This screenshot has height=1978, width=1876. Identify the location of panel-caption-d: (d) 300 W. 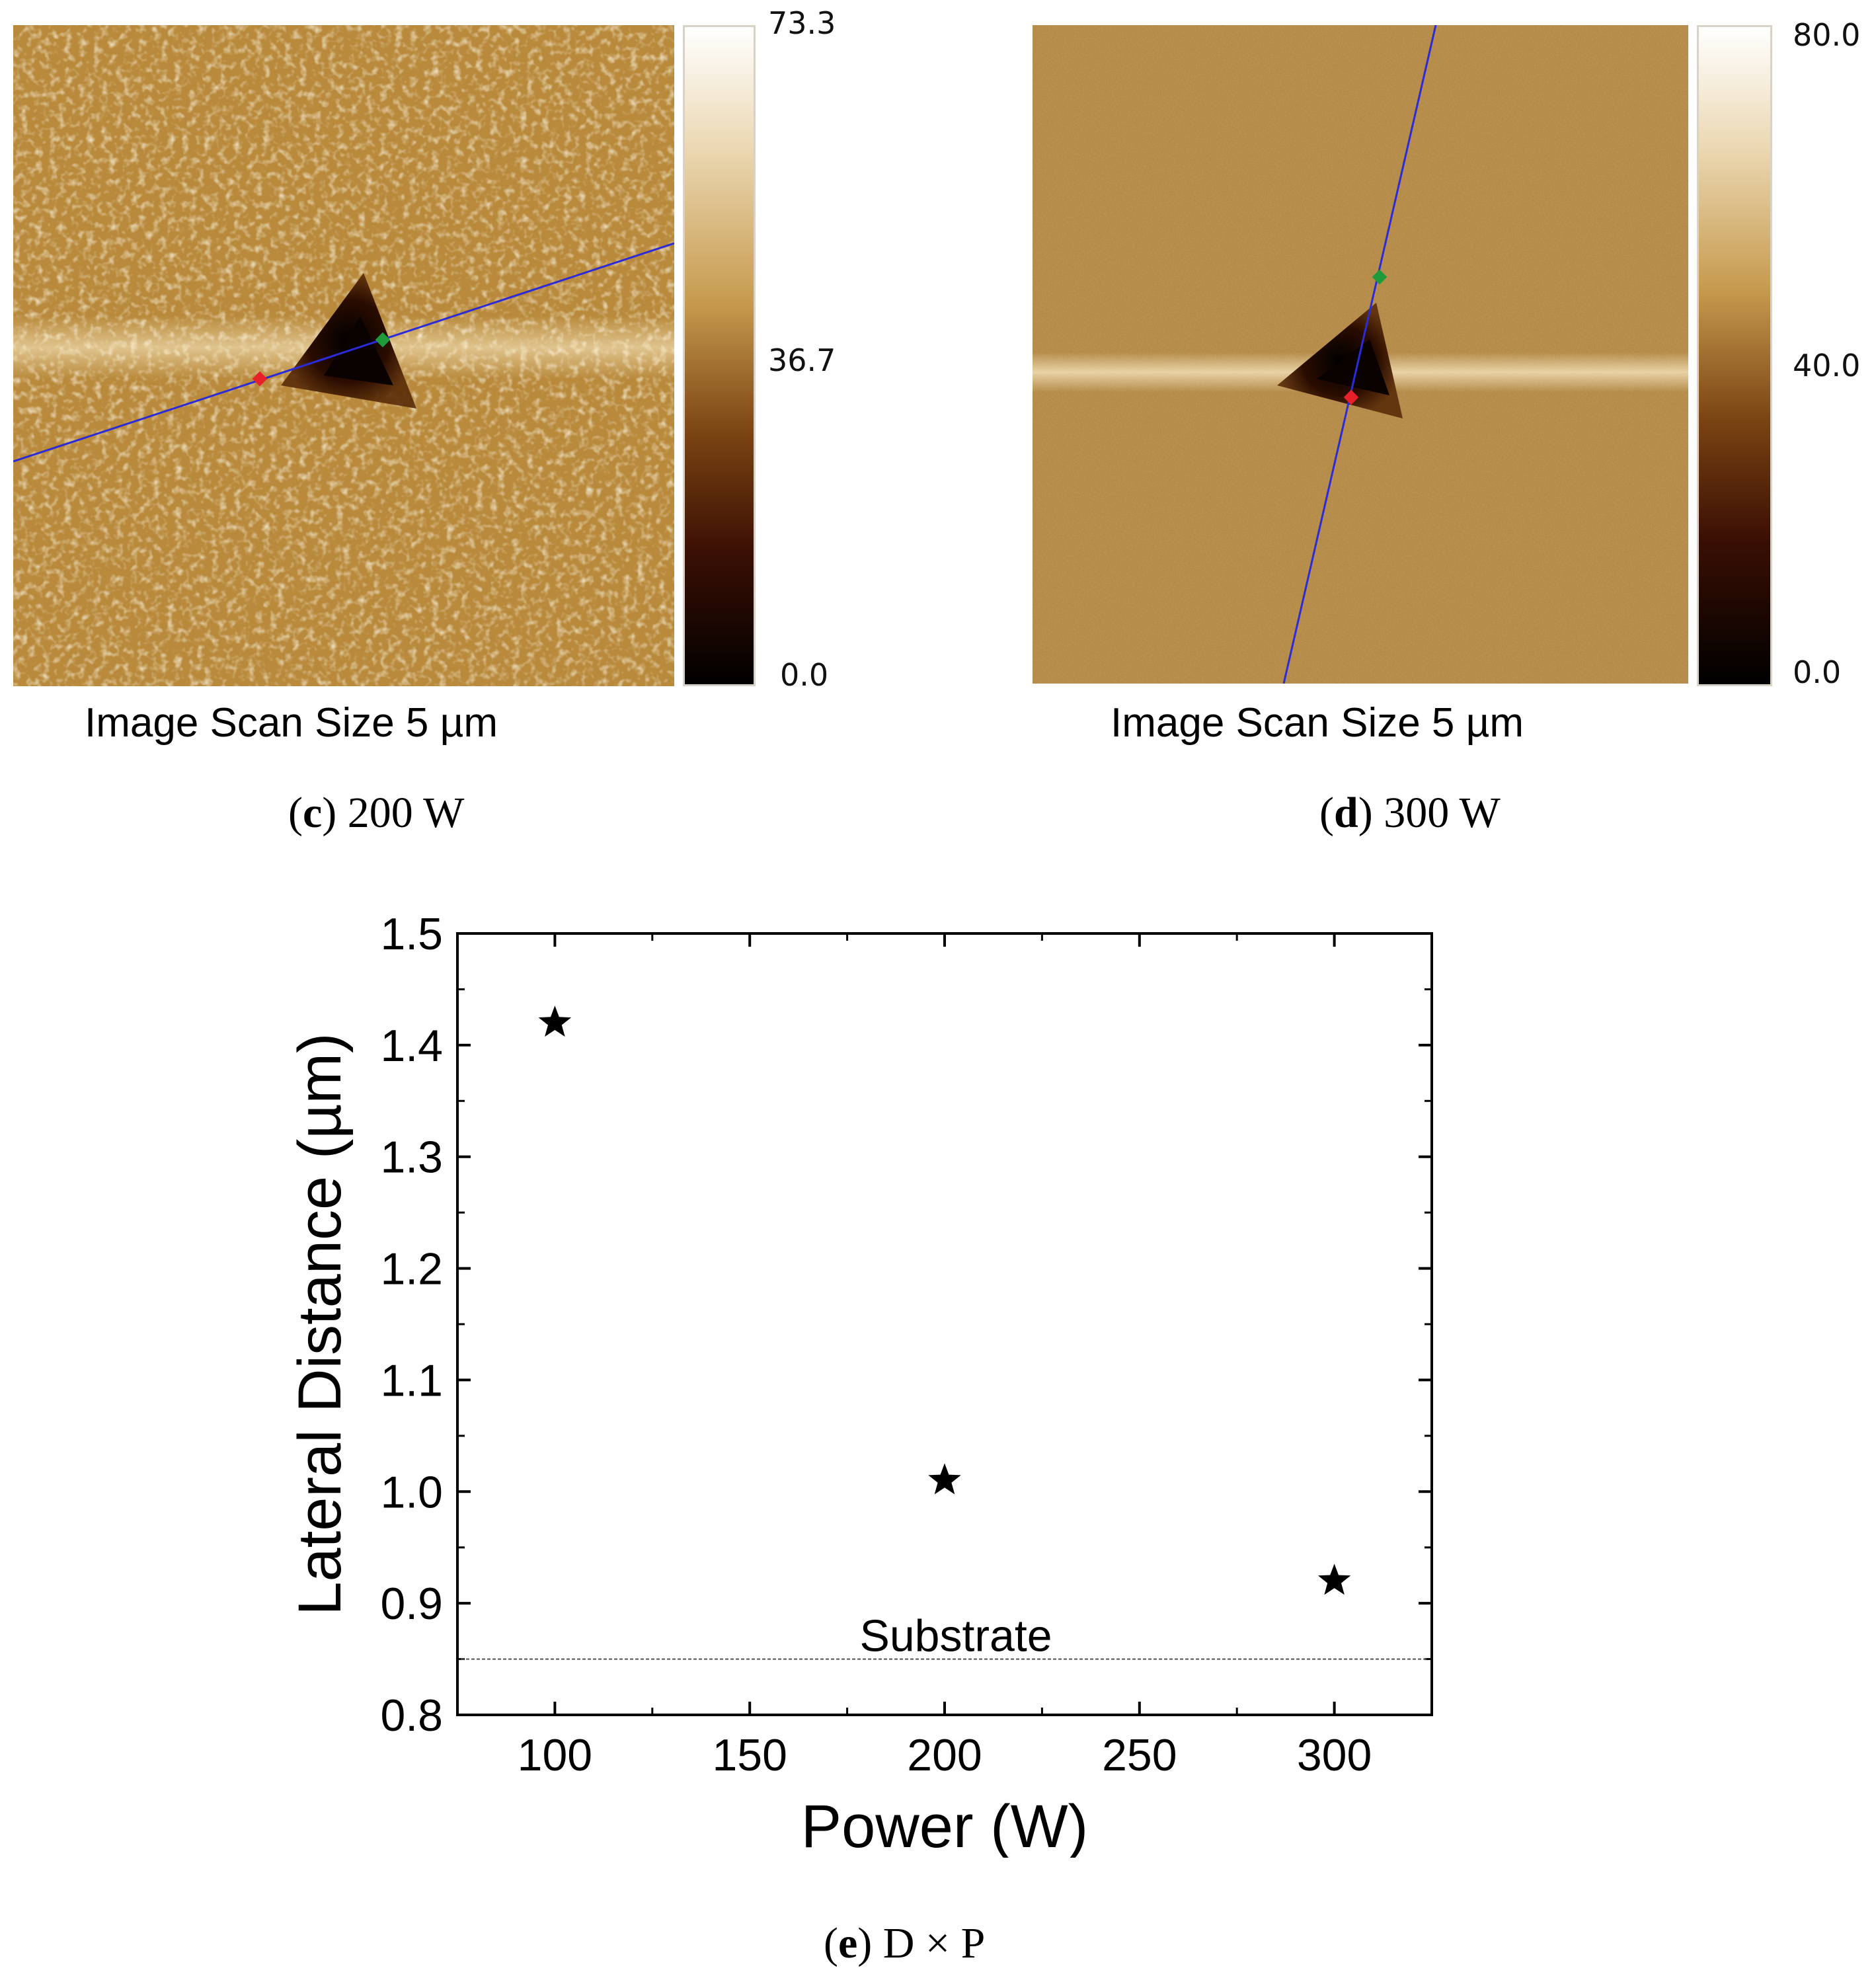
(1410, 813).